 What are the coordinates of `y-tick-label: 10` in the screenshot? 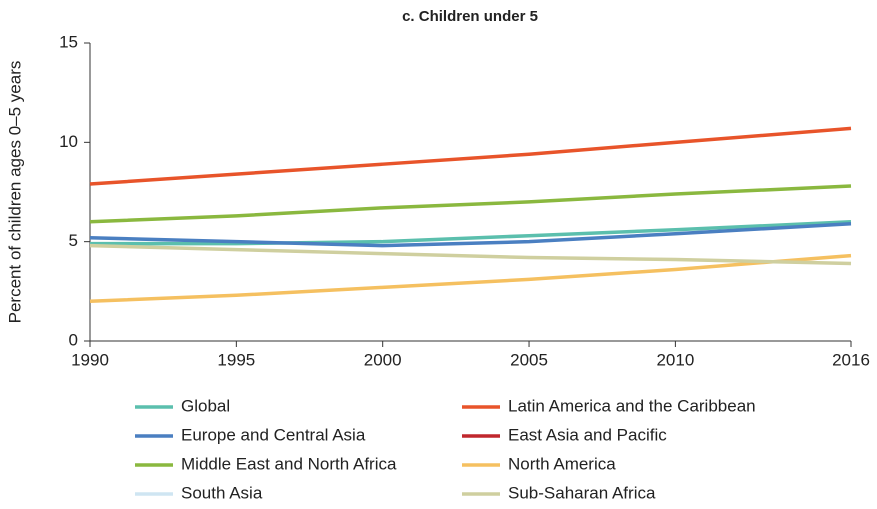 It's located at (68, 141).